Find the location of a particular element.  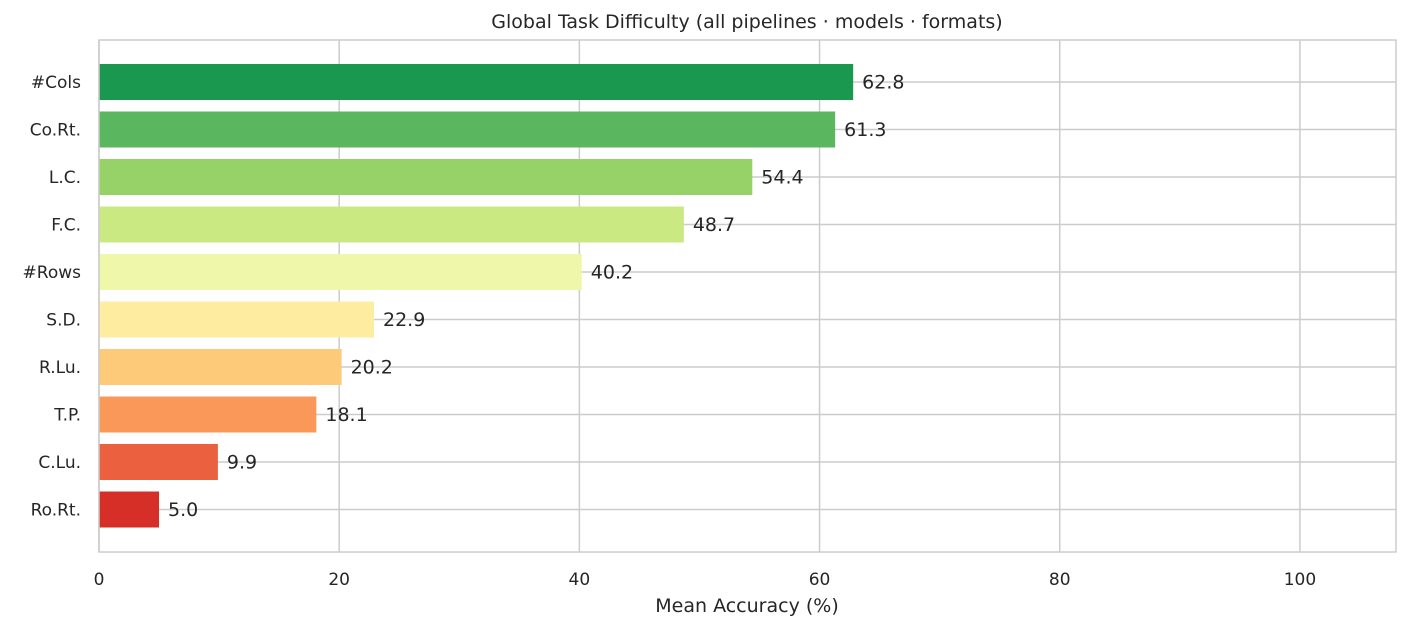

bar-value-label: 62.8 is located at coordinates (883, 83).